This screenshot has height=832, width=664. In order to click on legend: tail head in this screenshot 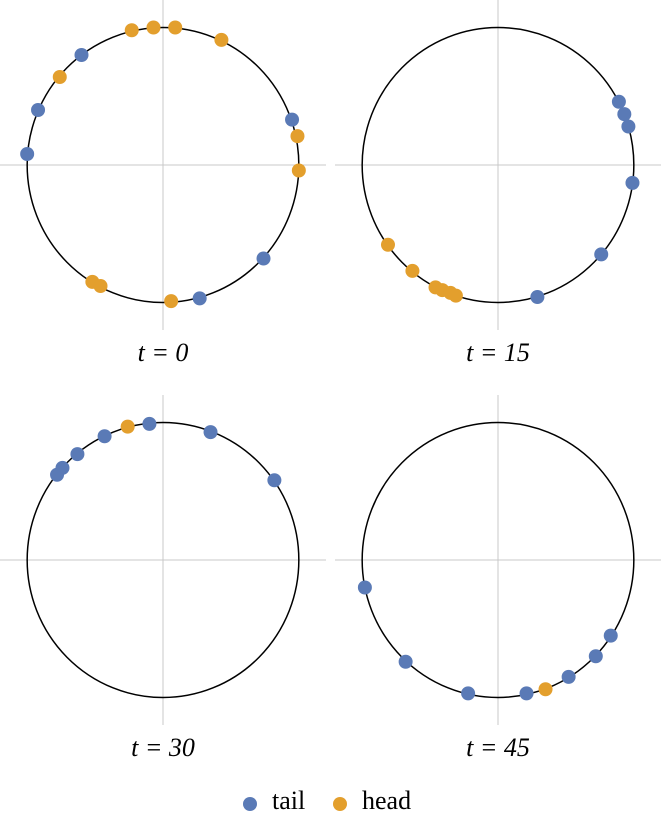, I will do `click(327, 800)`.